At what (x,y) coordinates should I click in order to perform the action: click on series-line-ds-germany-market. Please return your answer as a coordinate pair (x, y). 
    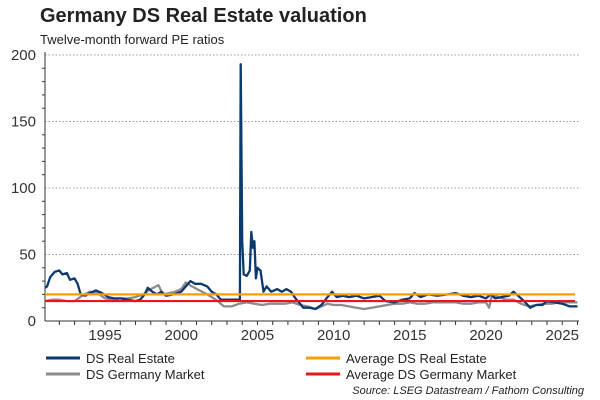
    Looking at the image, I should click on (311, 296).